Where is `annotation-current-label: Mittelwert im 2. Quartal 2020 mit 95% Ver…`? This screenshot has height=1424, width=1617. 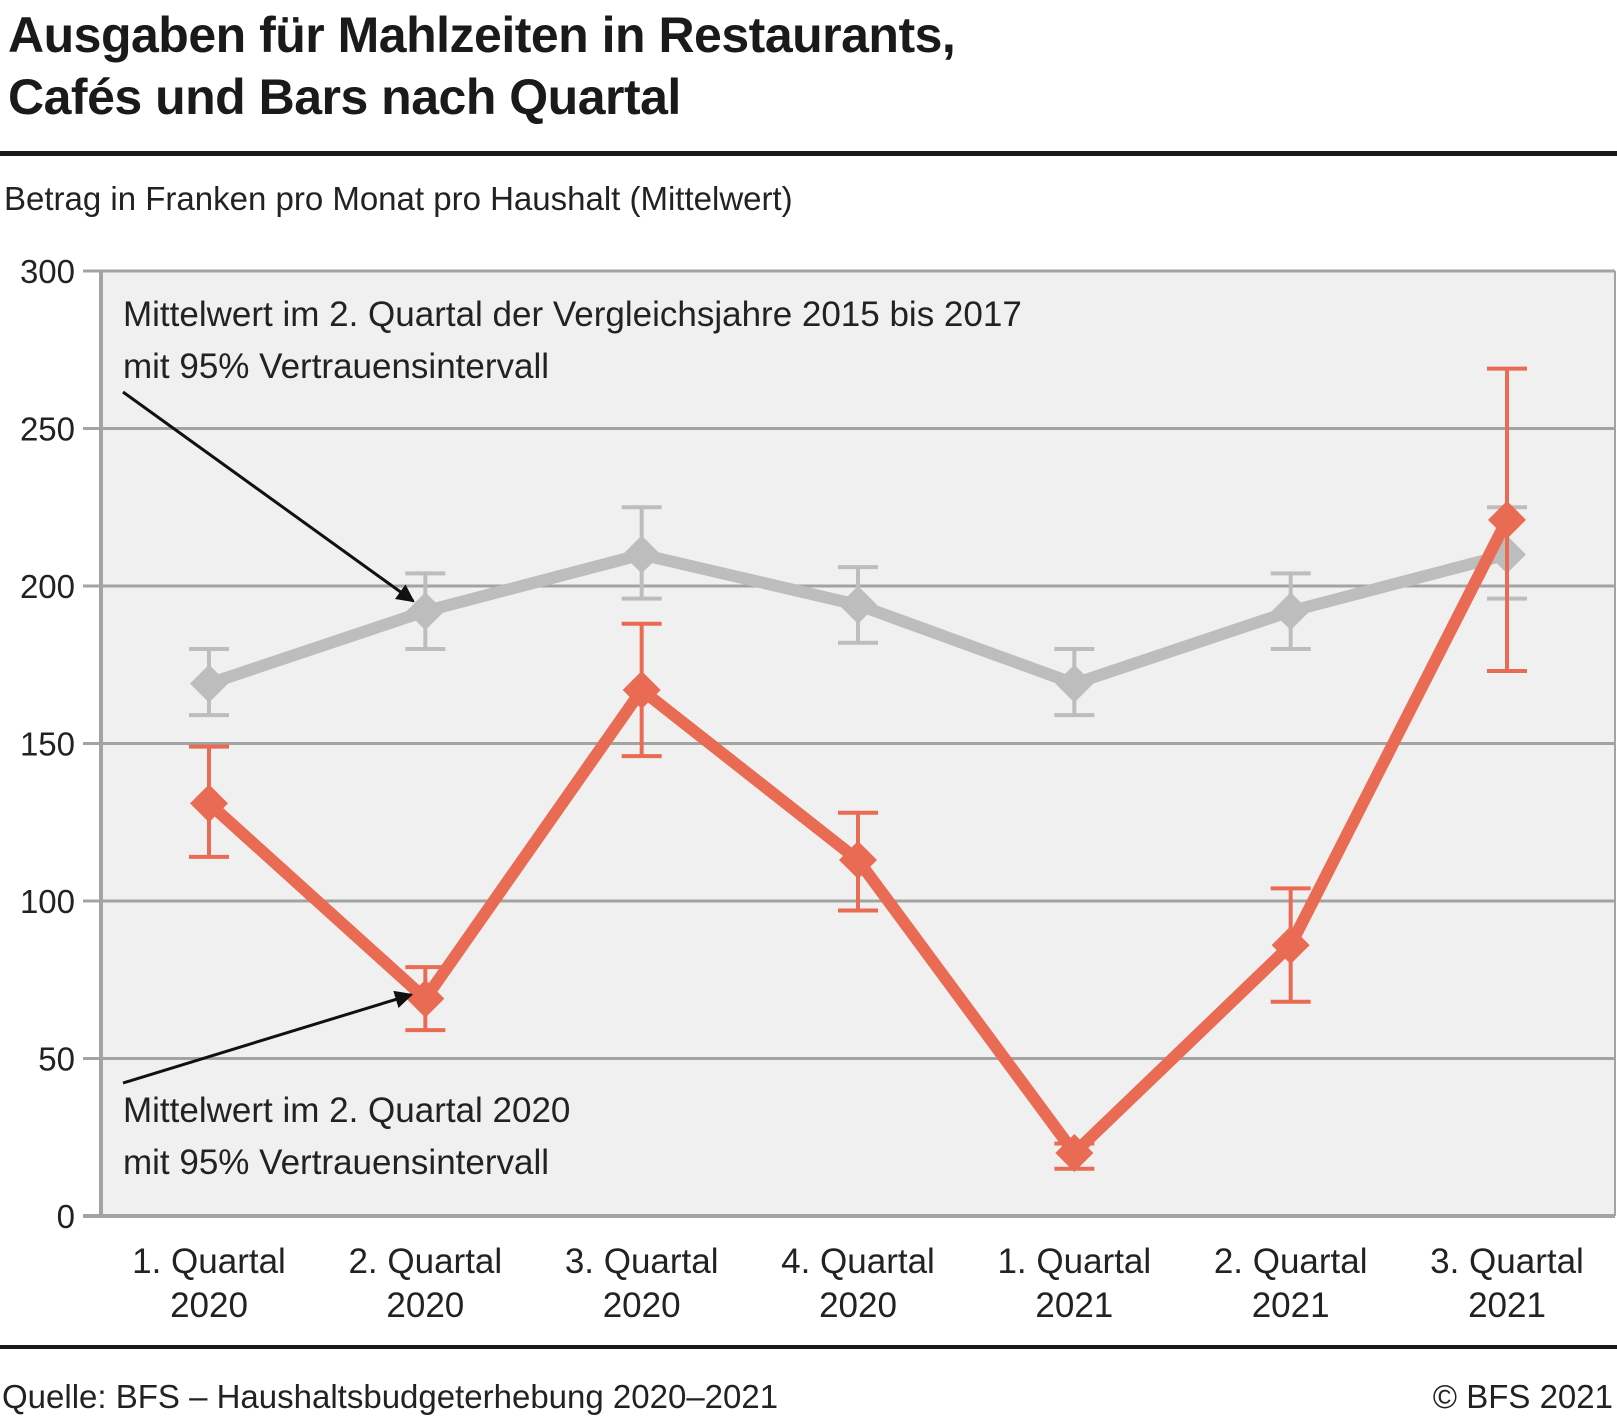
annotation-current-label: Mittelwert im 2. Quartal 2020 mit 95% Ver… is located at coordinates (346, 1136).